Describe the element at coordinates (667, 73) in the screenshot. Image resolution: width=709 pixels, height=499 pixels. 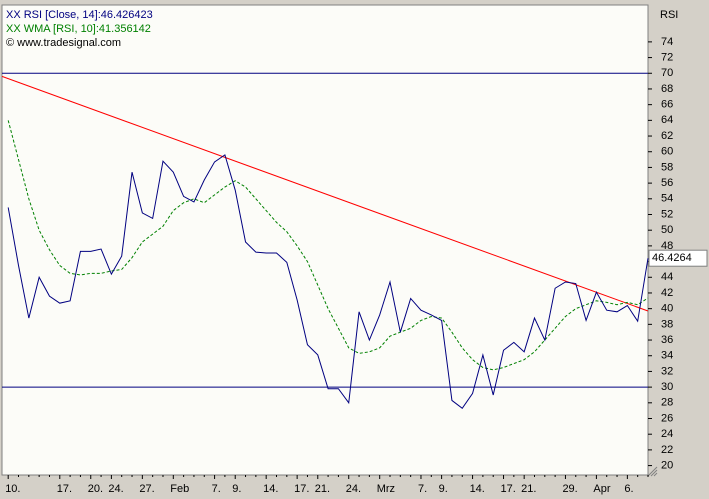
I see `y-tick-label: 70` at that location.